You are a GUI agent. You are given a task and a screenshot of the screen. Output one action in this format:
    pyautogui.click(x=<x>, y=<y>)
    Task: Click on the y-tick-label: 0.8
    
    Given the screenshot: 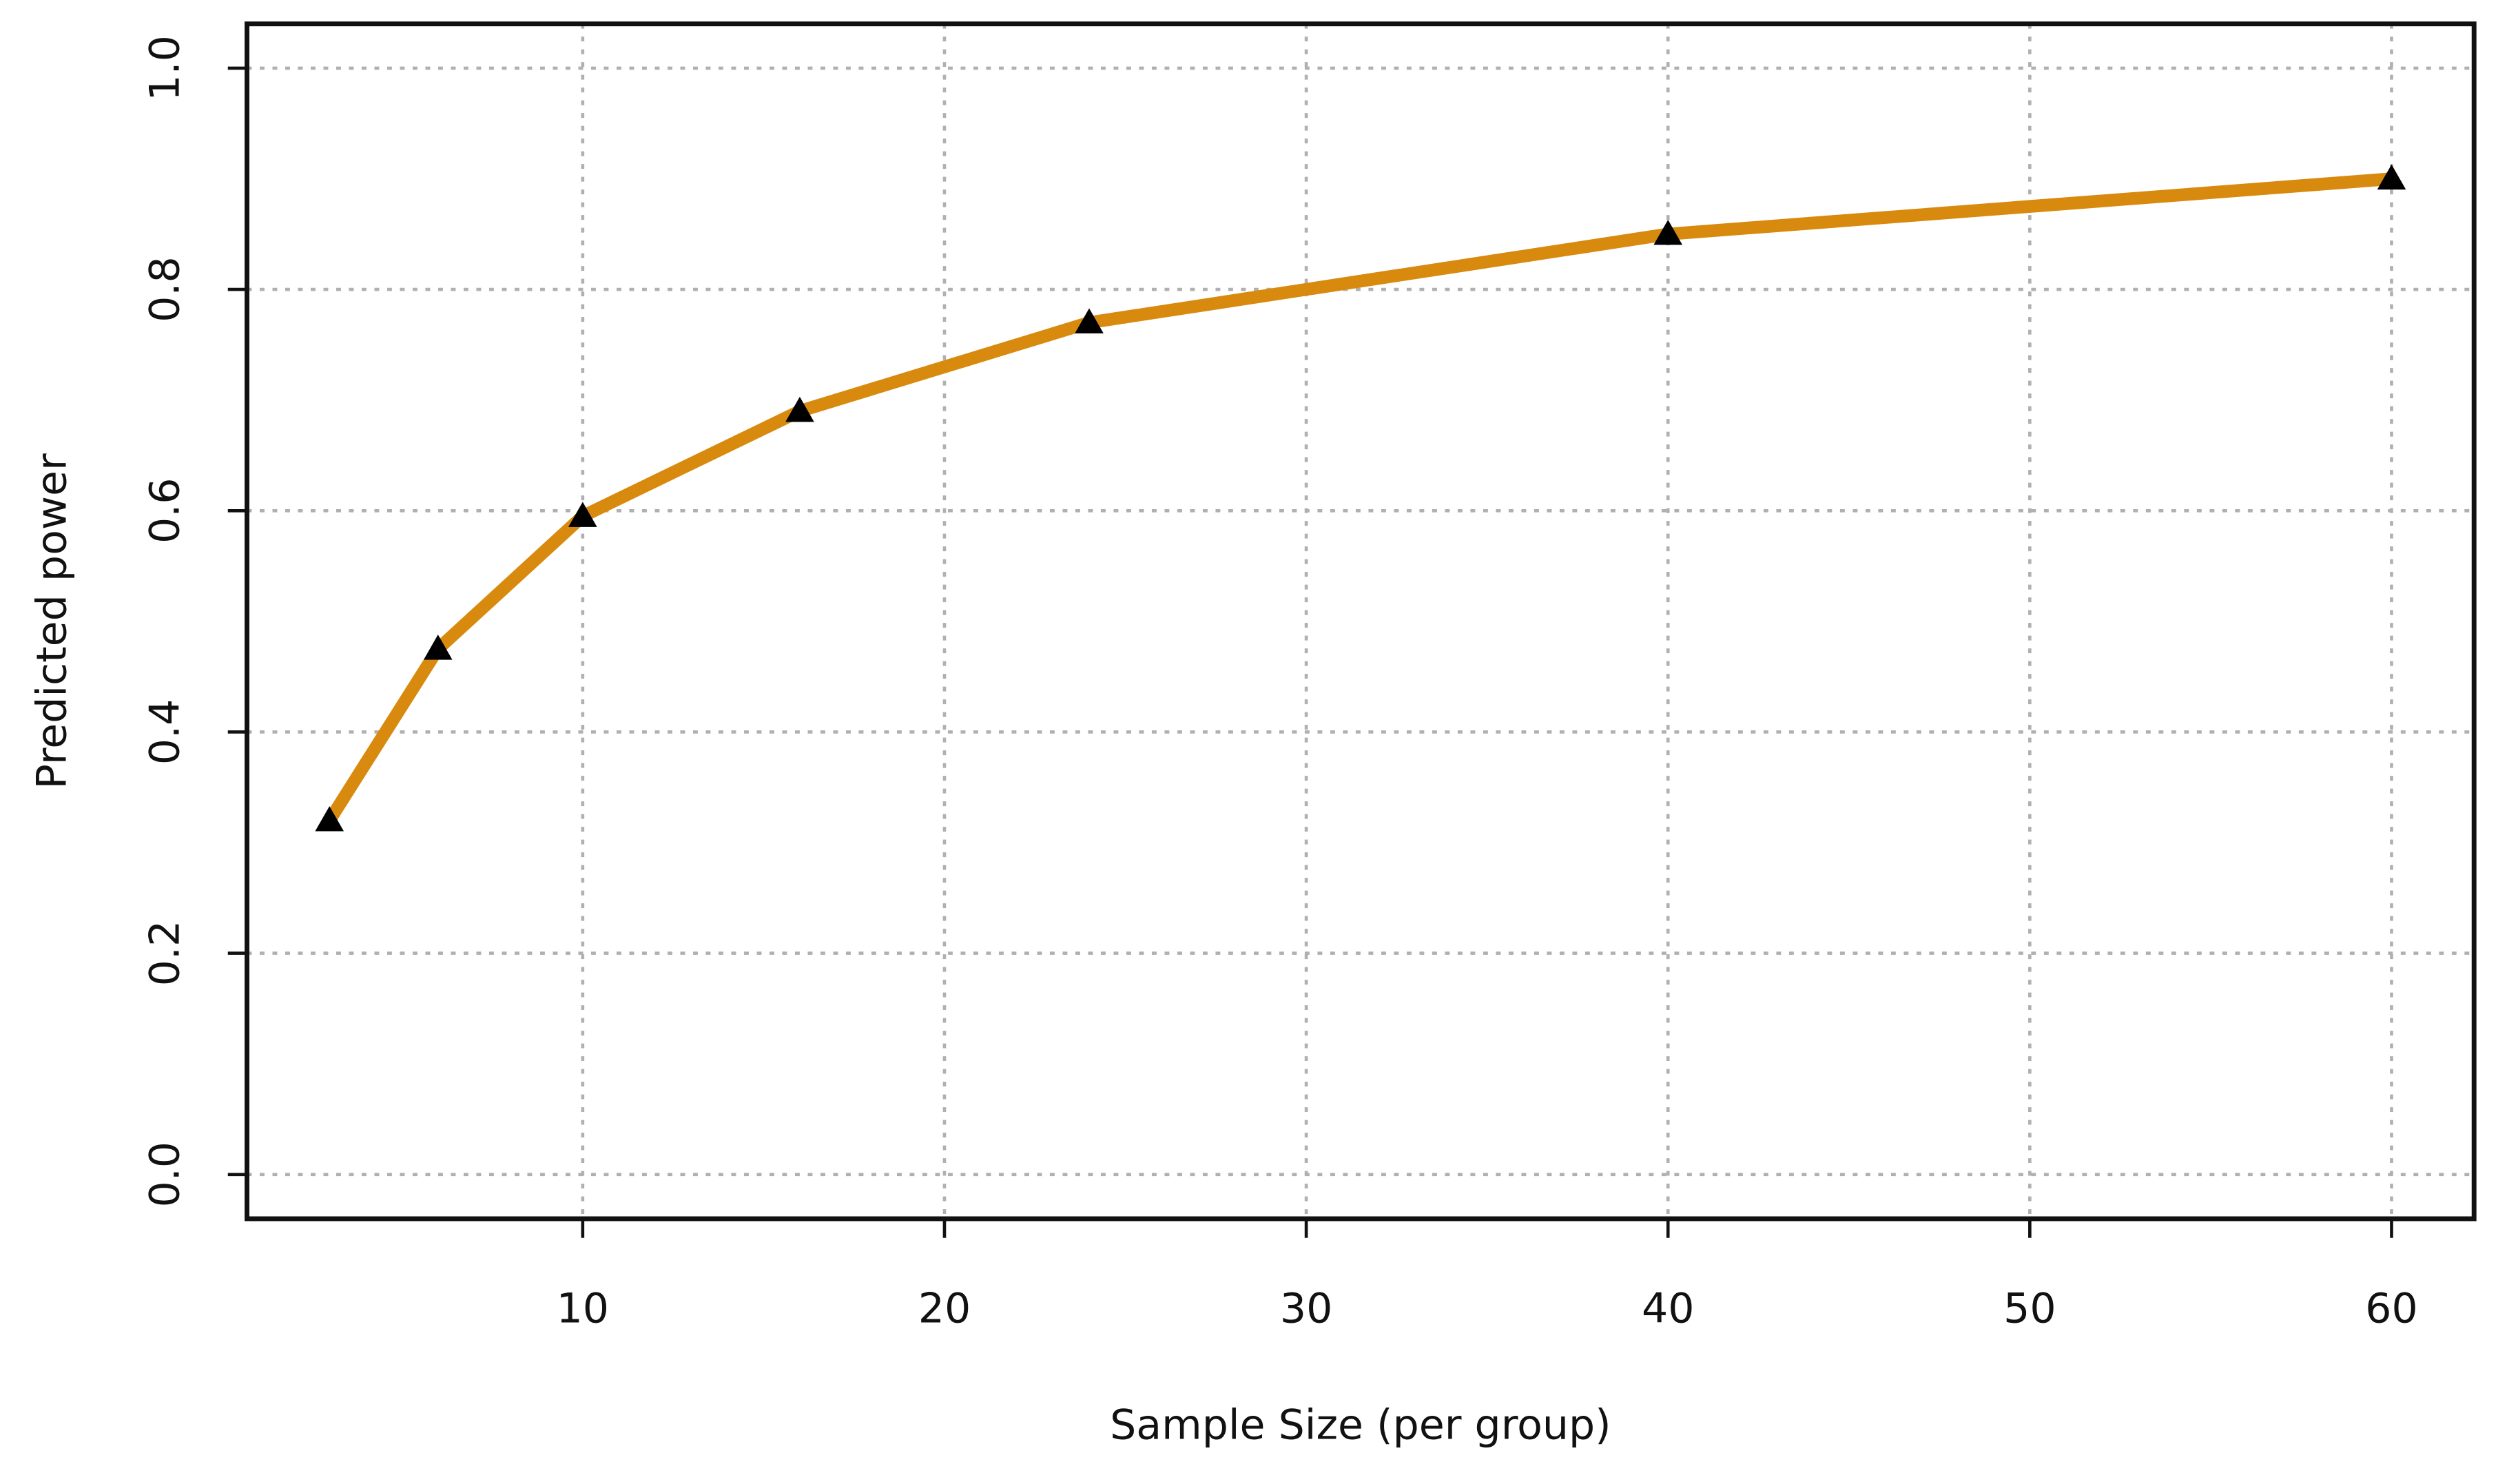 What is the action you would take?
    pyautogui.click(x=165, y=289)
    